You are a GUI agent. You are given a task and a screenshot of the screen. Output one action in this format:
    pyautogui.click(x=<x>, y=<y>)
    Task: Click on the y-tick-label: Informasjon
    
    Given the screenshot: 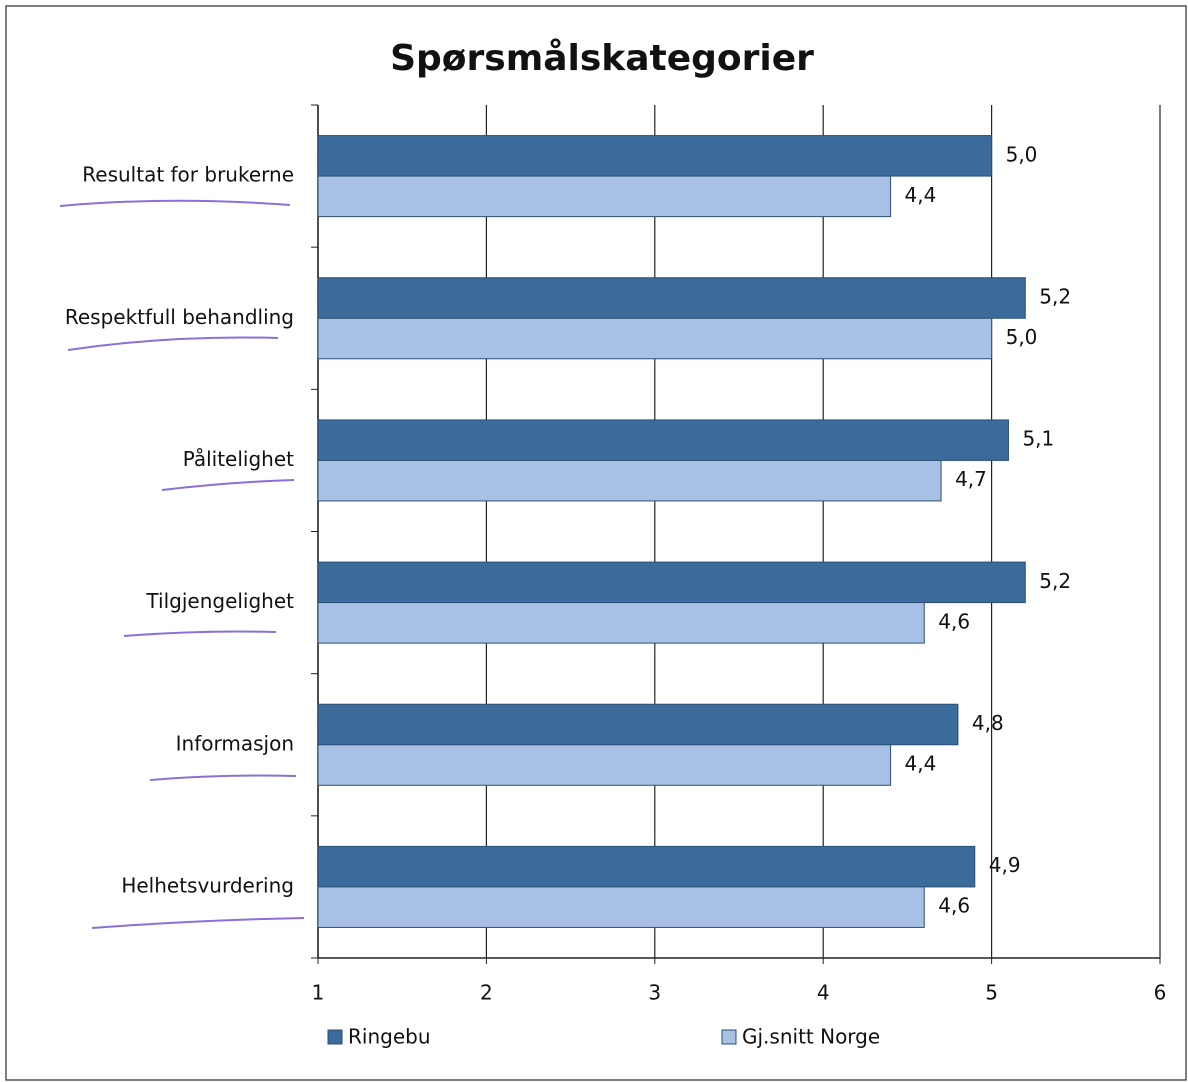 What is the action you would take?
    pyautogui.click(x=235, y=743)
    